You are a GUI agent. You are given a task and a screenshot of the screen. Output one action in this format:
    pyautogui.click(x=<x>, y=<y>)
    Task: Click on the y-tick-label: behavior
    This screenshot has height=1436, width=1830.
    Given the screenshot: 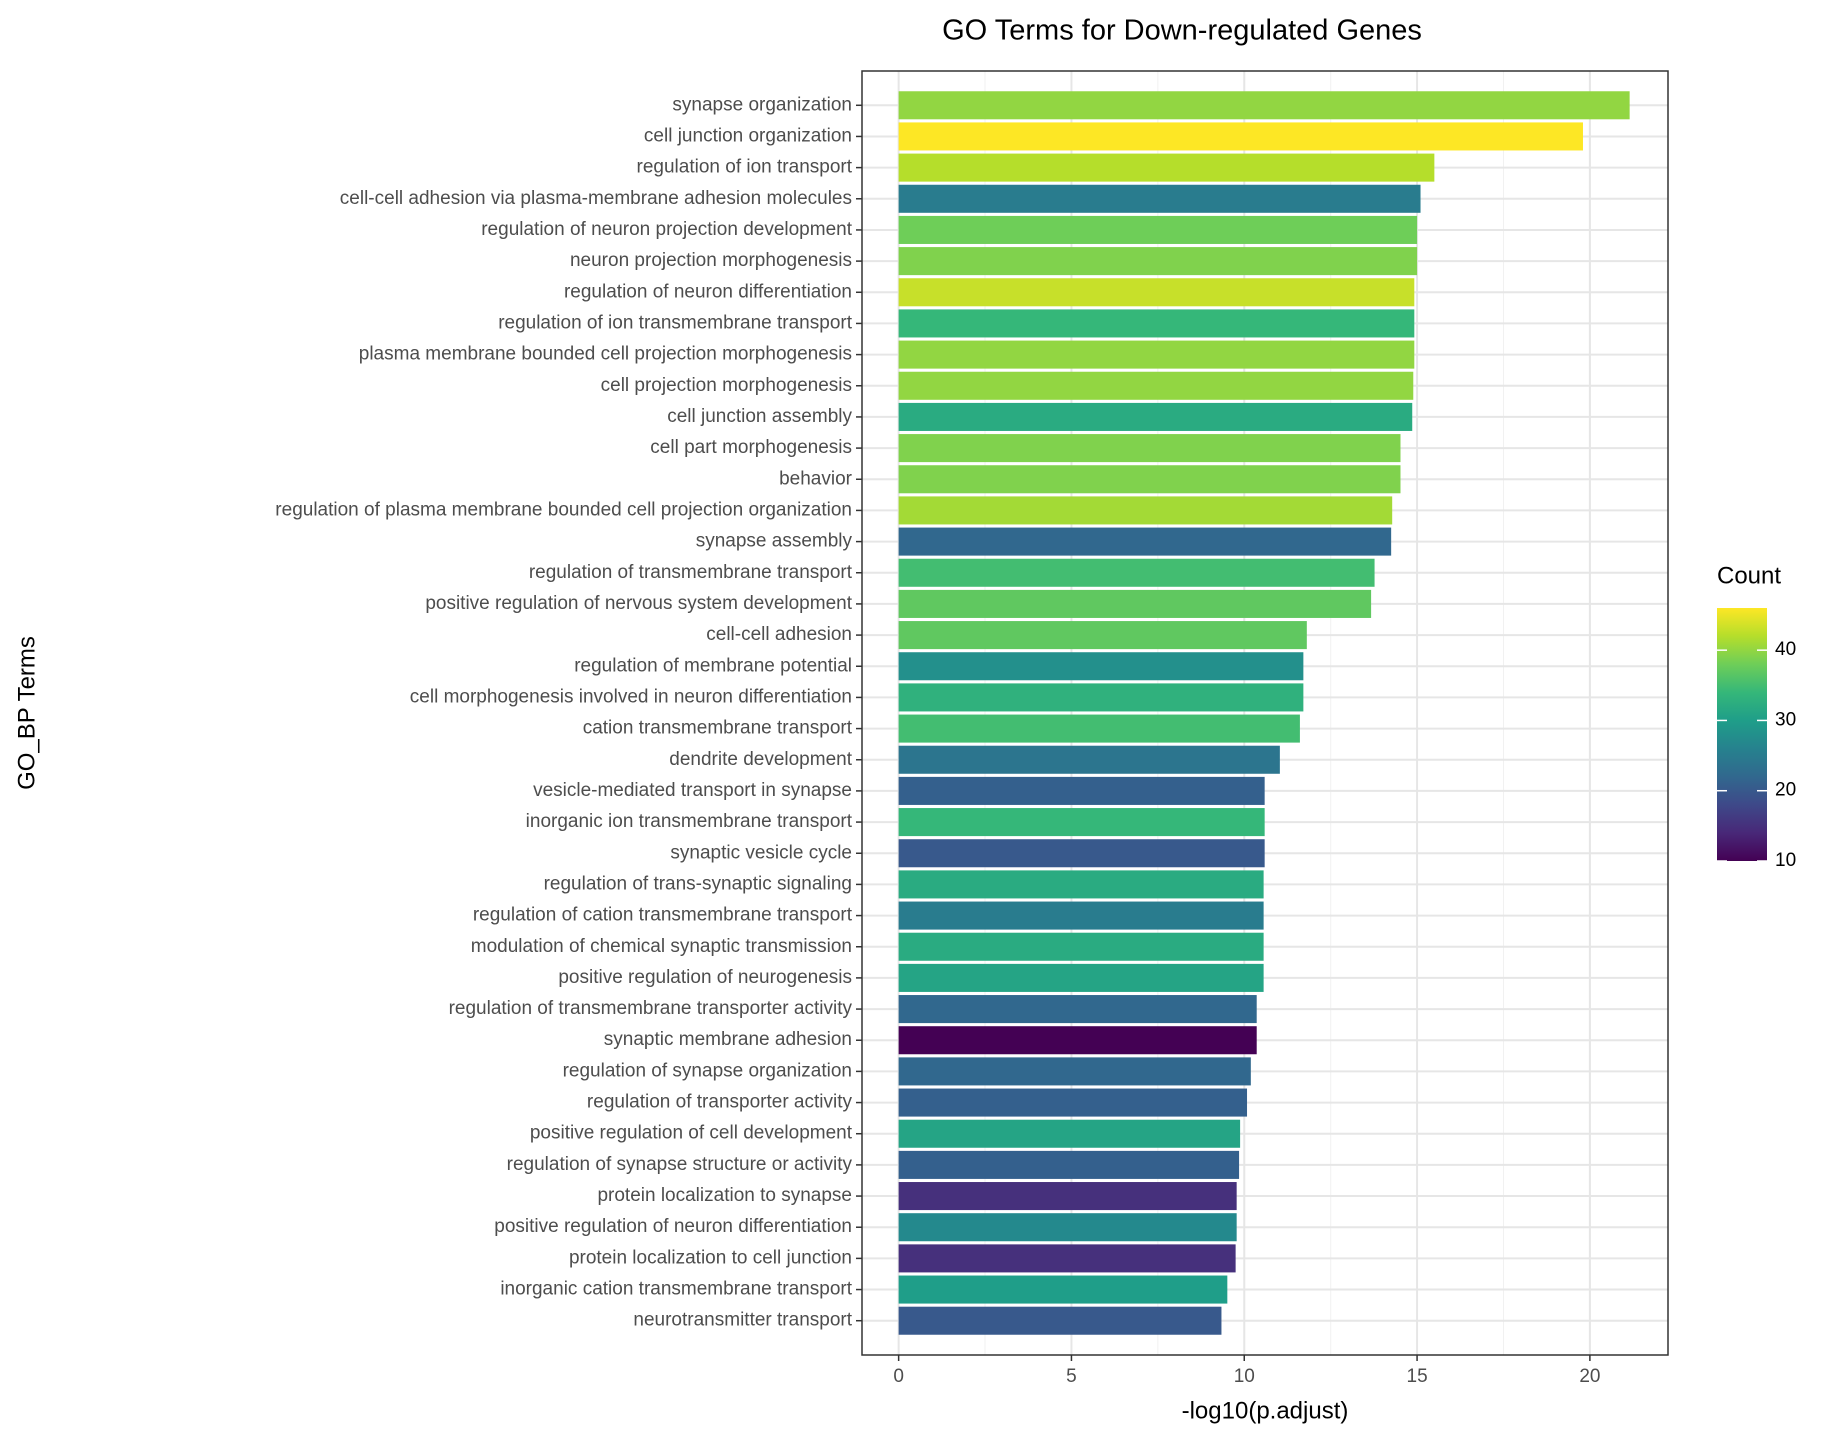 What is the action you would take?
    pyautogui.click(x=816, y=478)
    